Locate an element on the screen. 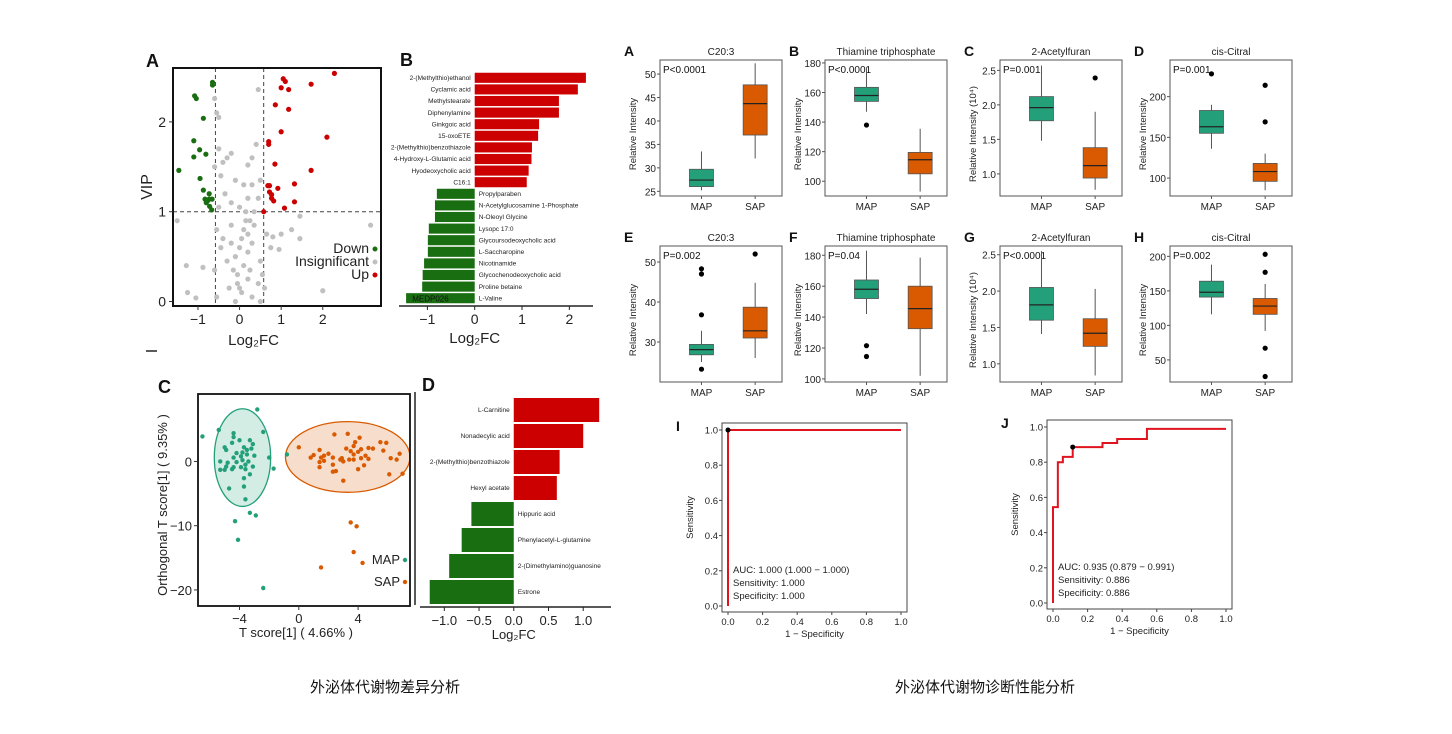 Image resolution: width=1452 pixels, height=734 pixels. panel-label: C is located at coordinates (164, 387).